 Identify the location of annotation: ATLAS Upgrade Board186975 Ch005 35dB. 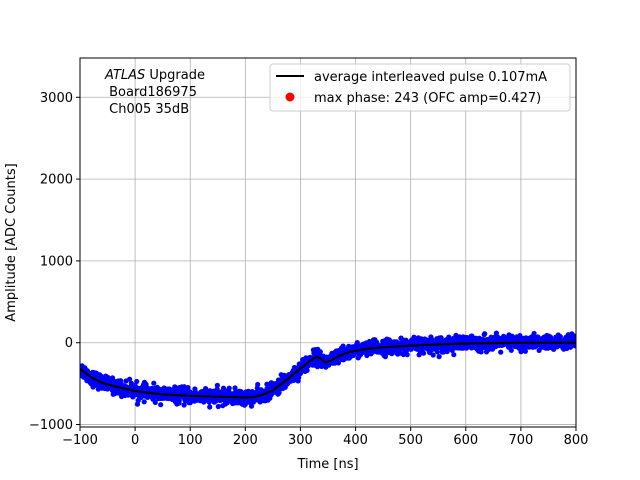
(154, 92).